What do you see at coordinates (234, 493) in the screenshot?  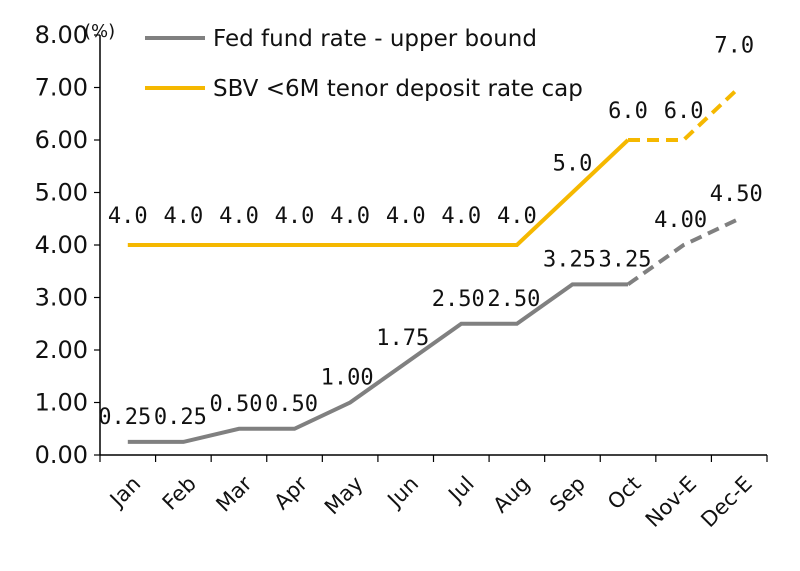 I see `x-tick-label: Mar` at bounding box center [234, 493].